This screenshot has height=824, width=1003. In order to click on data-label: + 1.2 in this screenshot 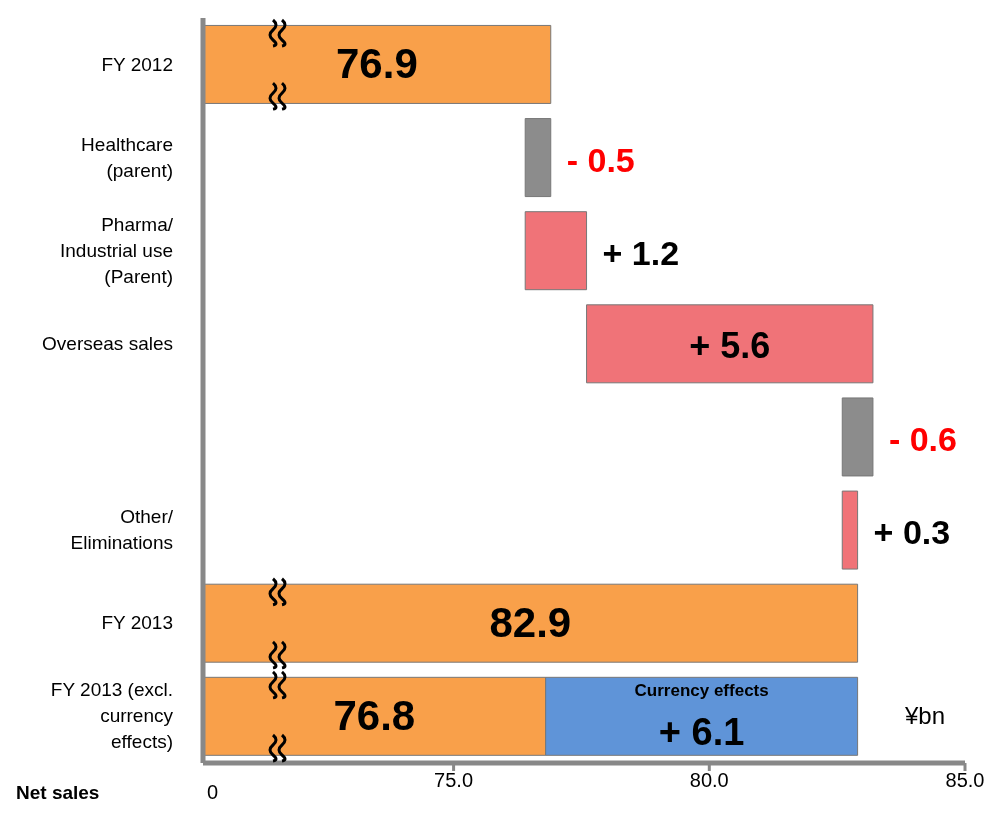, I will do `click(641, 252)`.